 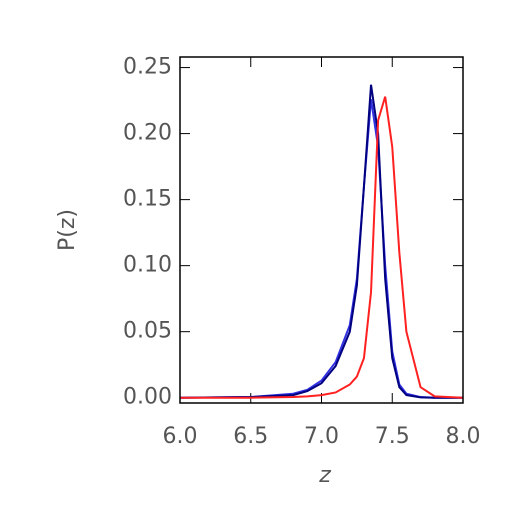 I want to click on y-tick-label: 0.10, so click(x=147, y=265).